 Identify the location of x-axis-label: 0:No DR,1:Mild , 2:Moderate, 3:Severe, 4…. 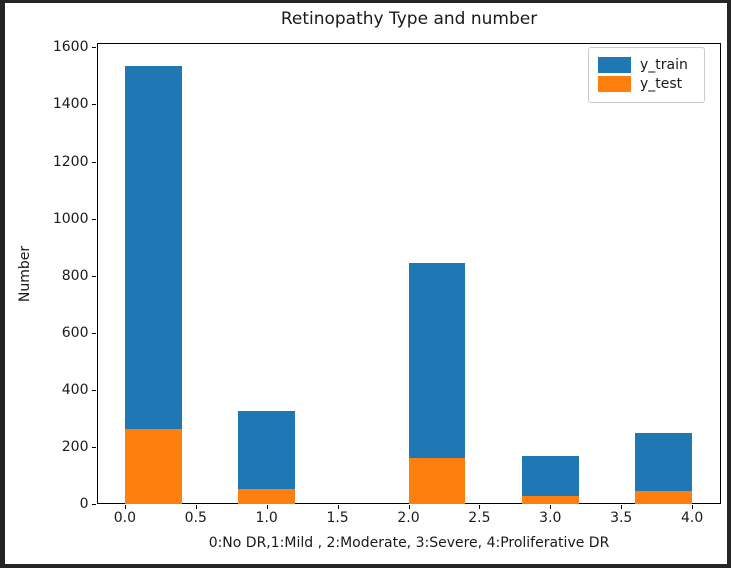
(409, 543).